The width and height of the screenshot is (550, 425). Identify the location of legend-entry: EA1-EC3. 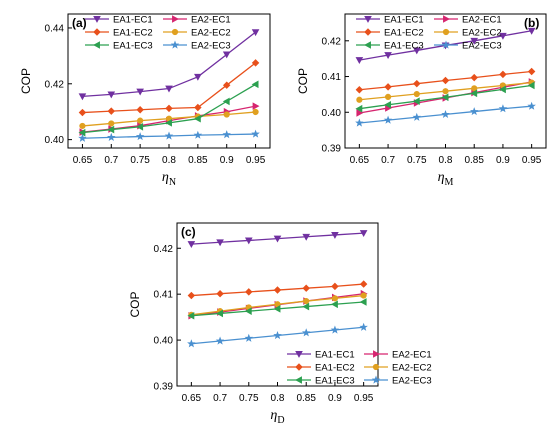
(133, 46).